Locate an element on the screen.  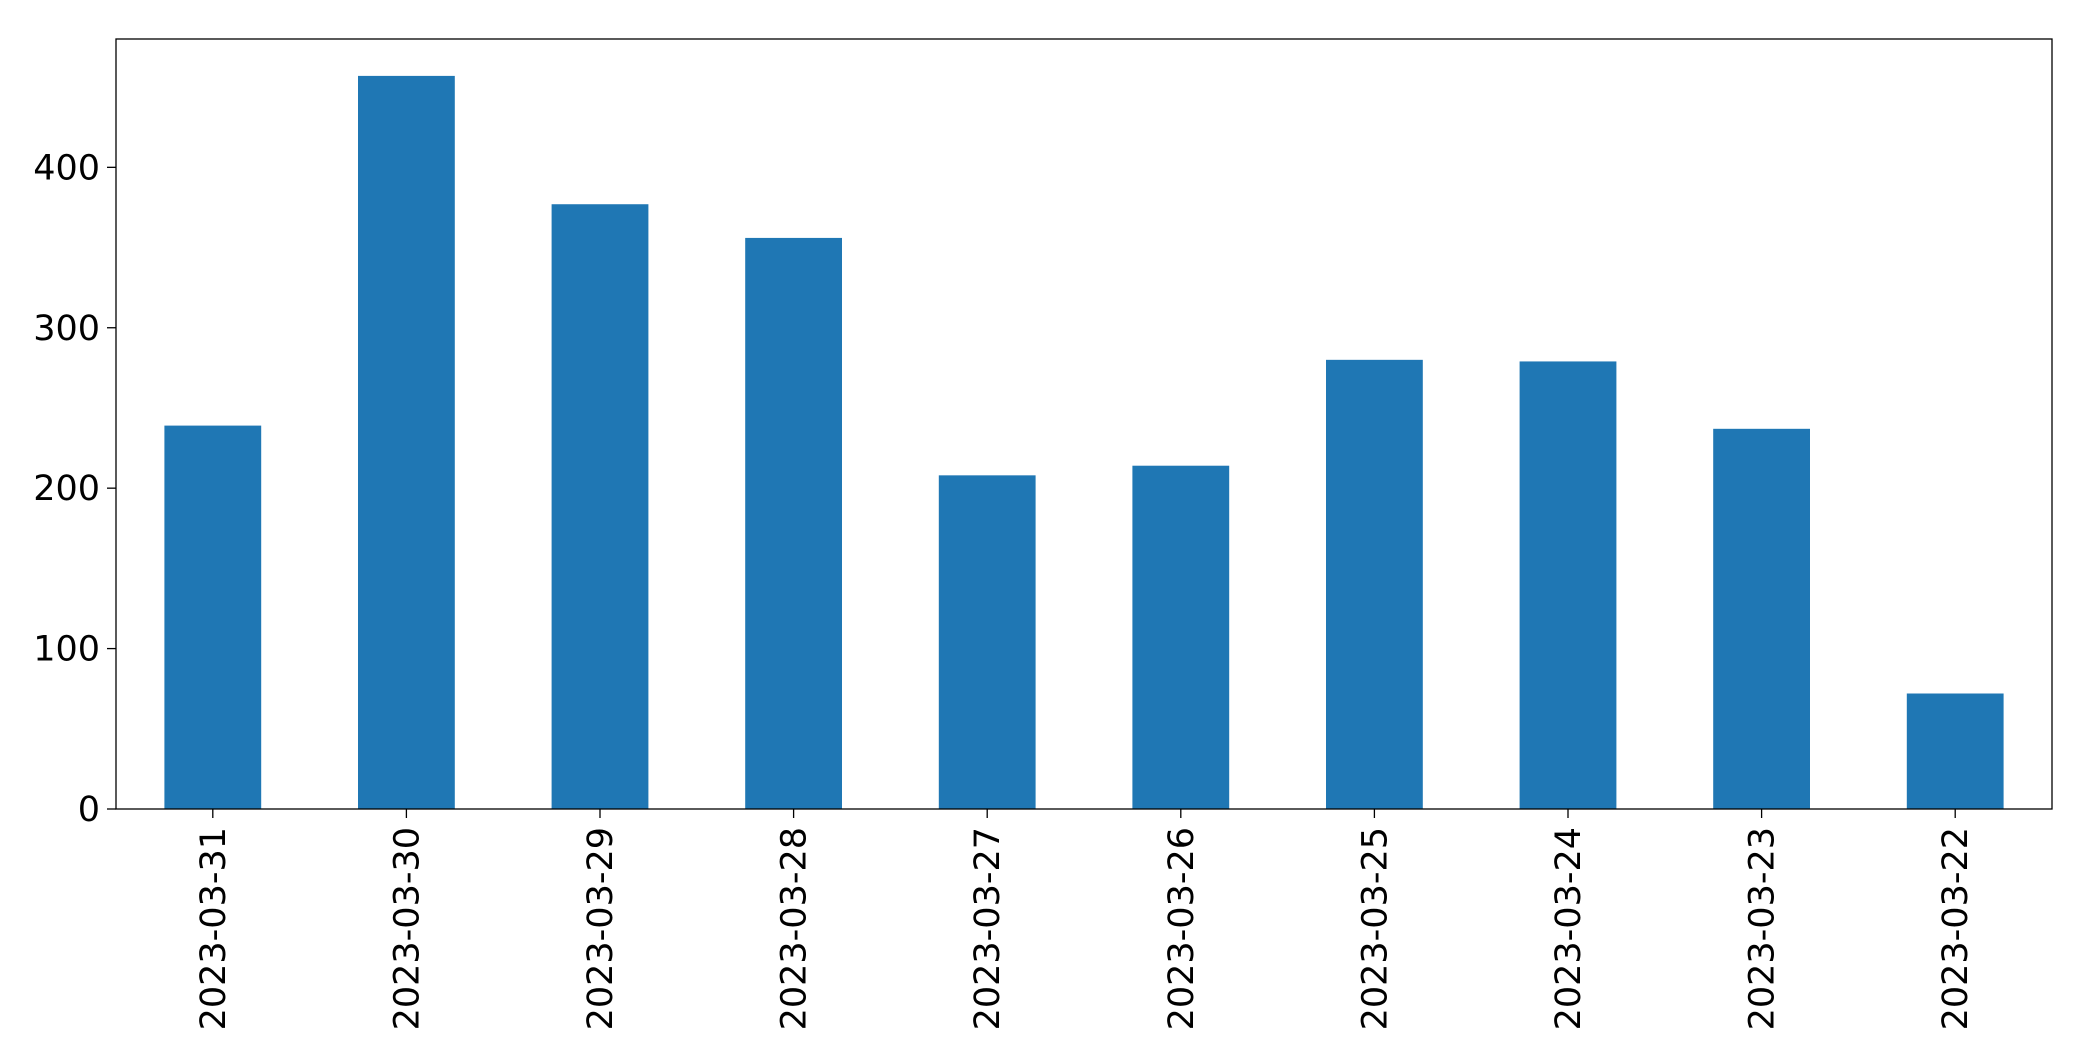
x-tick-label: 2023-03-22 is located at coordinates (1956, 928).